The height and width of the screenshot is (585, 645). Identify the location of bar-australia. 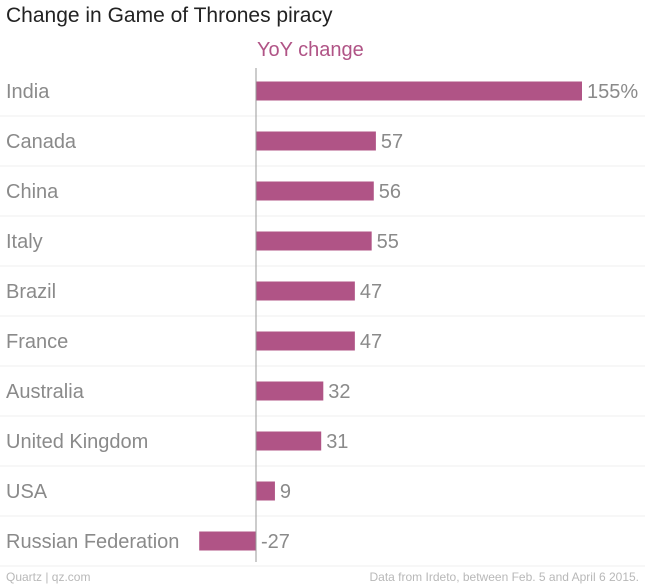
(290, 391).